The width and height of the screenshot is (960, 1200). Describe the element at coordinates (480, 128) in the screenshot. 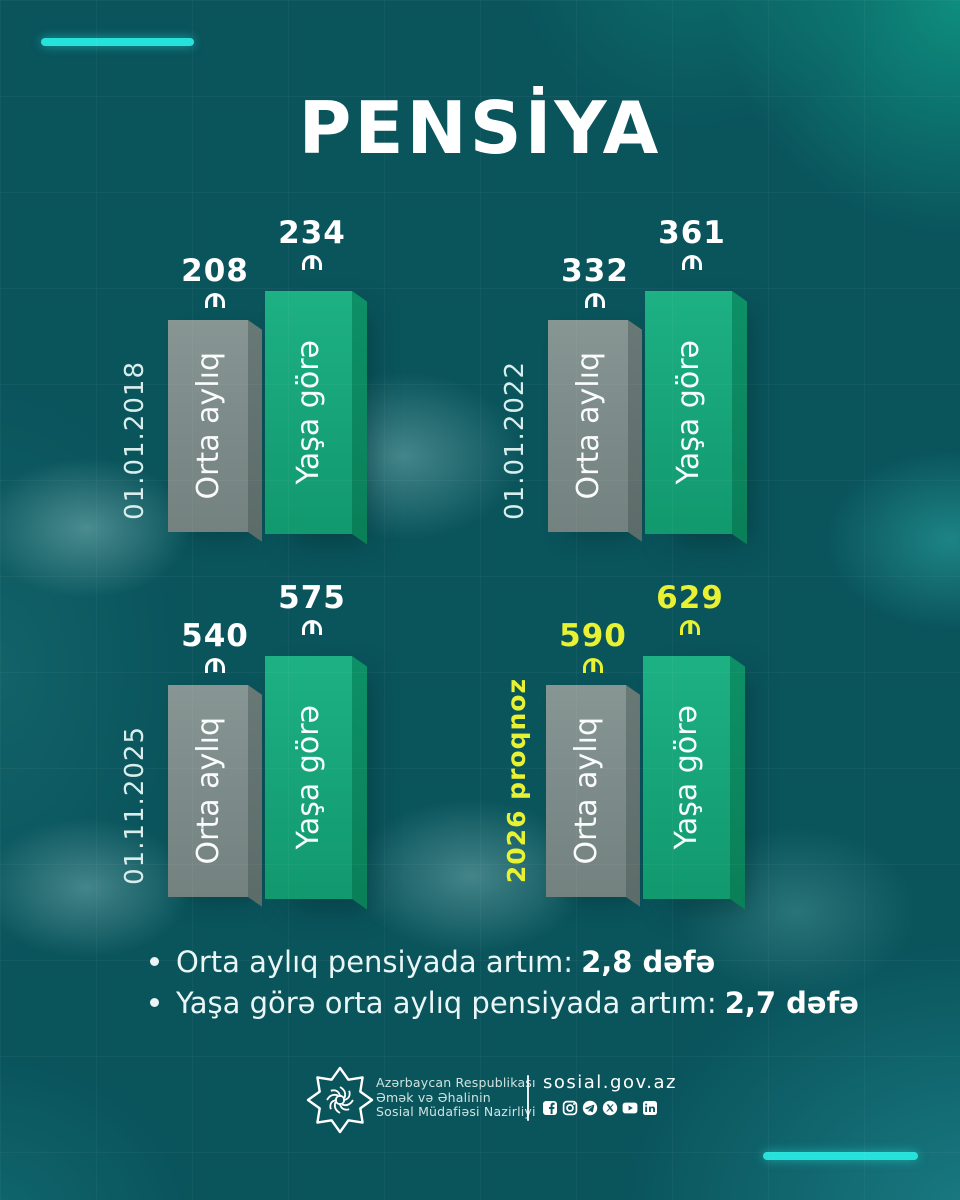

I see `page-title: PENSİYA` at that location.